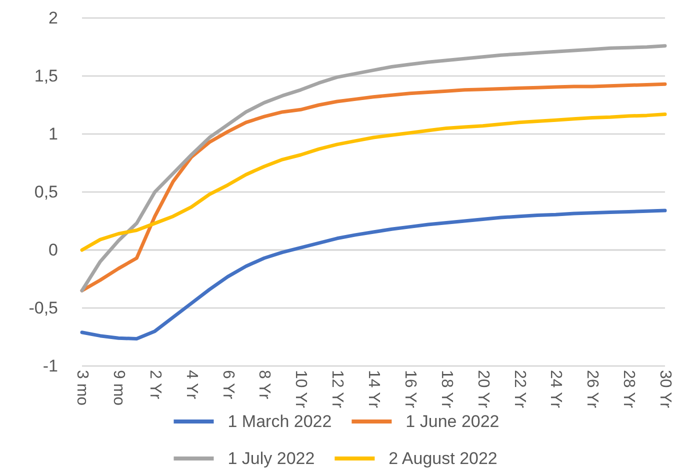 The height and width of the screenshot is (474, 673). What do you see at coordinates (555, 389) in the screenshot?
I see `x-tick-label: 24 Yr` at bounding box center [555, 389].